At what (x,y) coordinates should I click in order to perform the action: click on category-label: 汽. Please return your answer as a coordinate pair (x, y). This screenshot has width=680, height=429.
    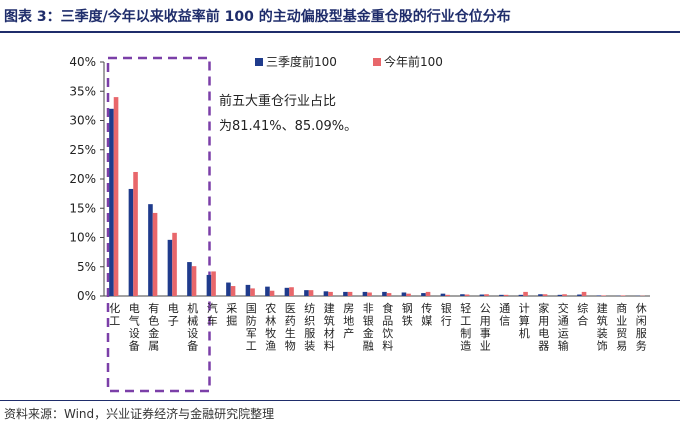
    Looking at the image, I should click on (212, 308).